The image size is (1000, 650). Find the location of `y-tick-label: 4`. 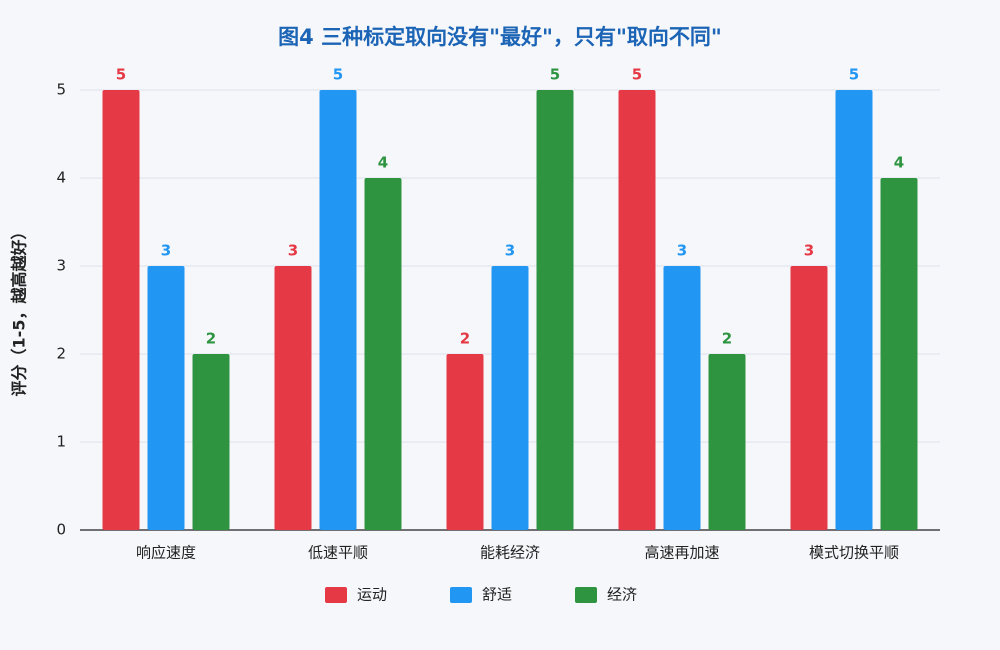

y-tick-label: 4 is located at coordinates (61, 178).